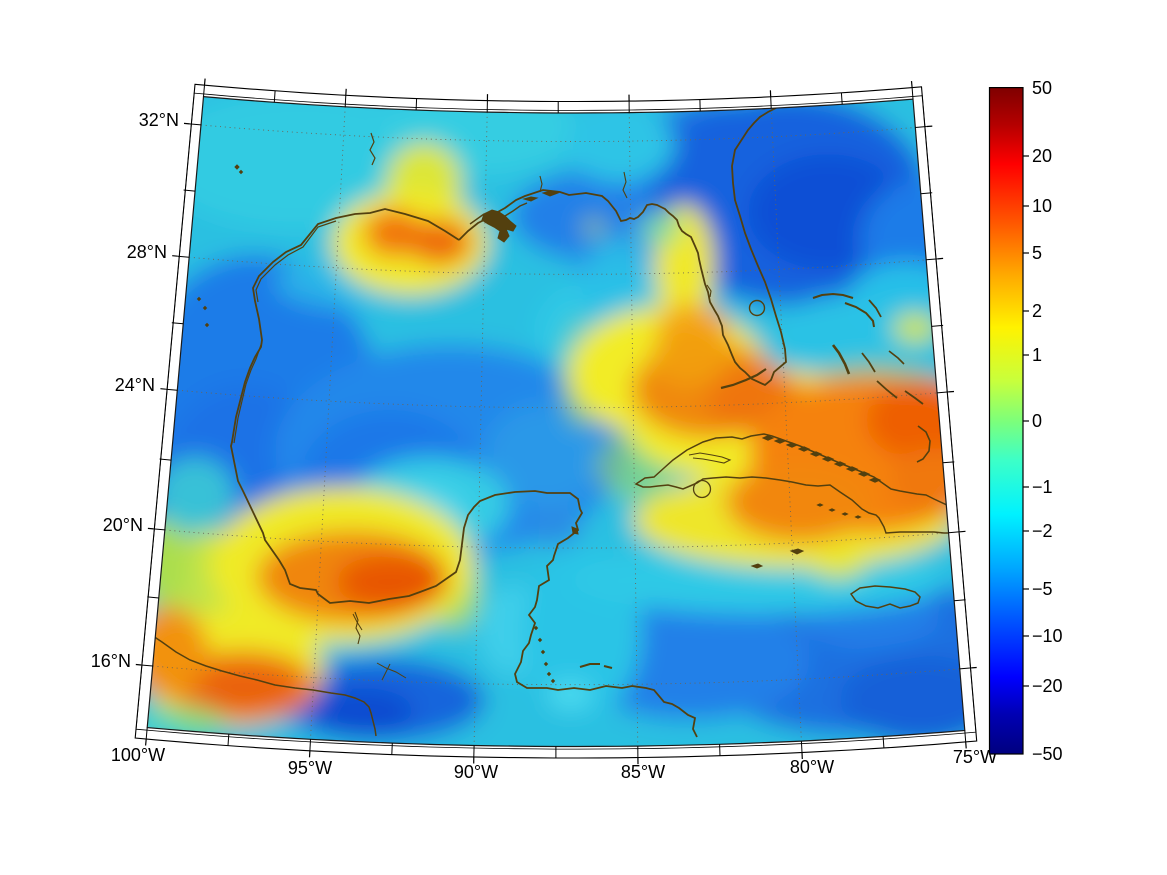 This screenshot has width=1167, height=875. Describe the element at coordinates (476, 772) in the screenshot. I see `svg-text: 90°W` at that location.